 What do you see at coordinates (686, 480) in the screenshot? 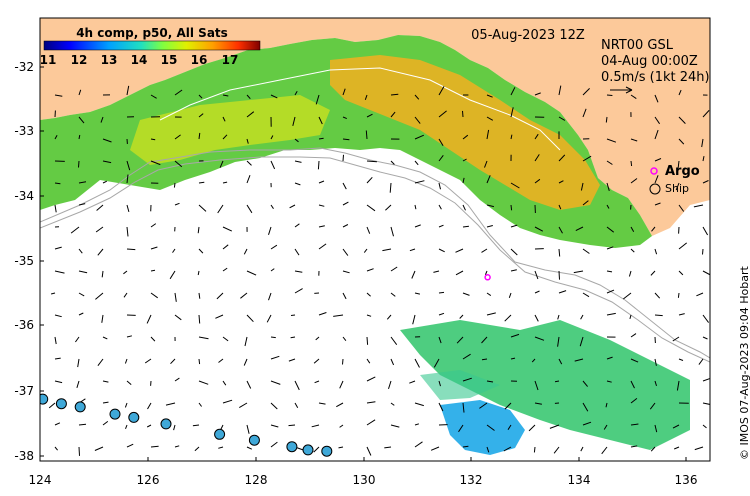
I see `lon-tick-label: 136` at bounding box center [686, 480].